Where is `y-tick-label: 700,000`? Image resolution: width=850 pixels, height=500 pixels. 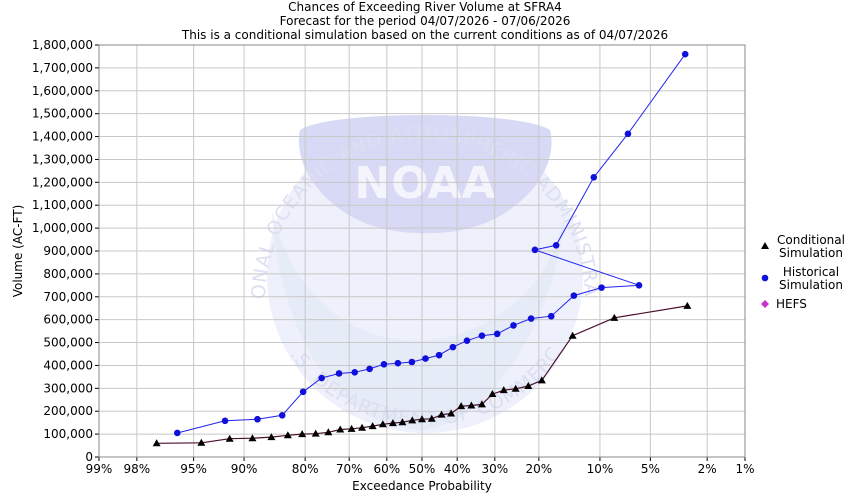
y-tick-label: 700,000 is located at coordinates (68, 297).